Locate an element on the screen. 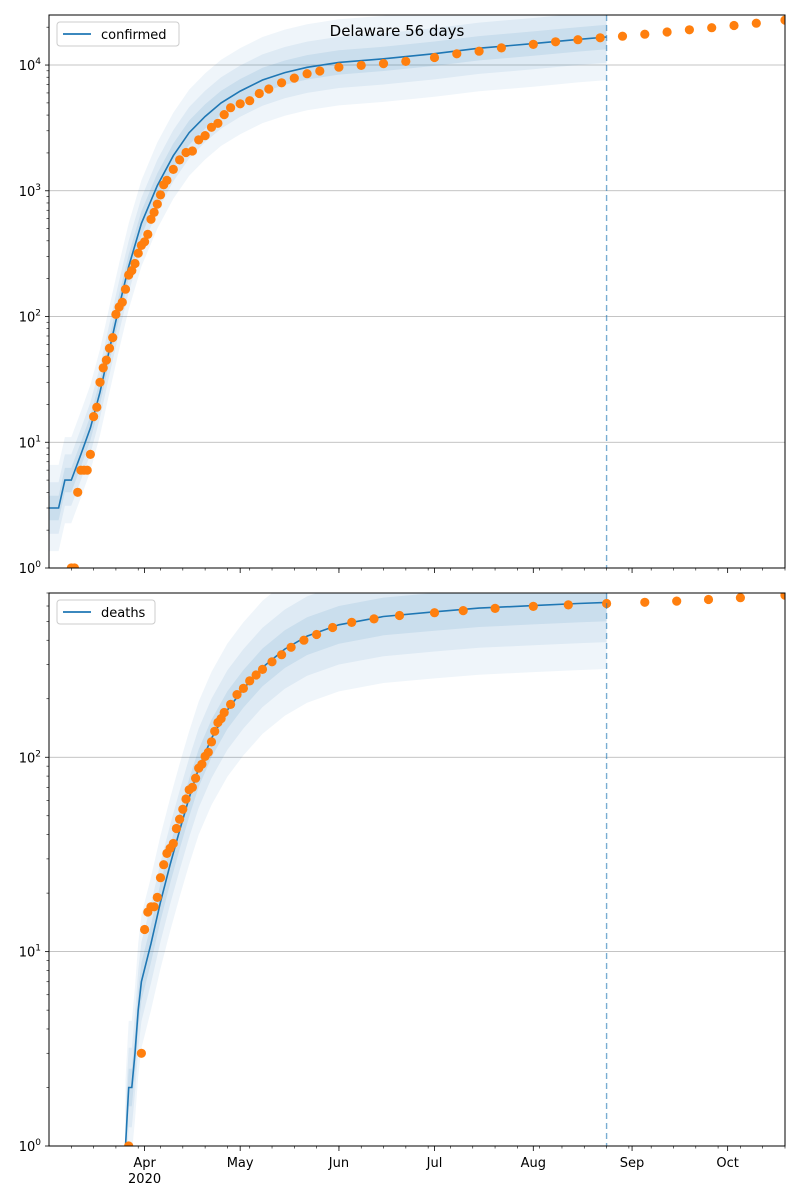 The image size is (800, 1200). legend-label: confirmed is located at coordinates (134, 35).